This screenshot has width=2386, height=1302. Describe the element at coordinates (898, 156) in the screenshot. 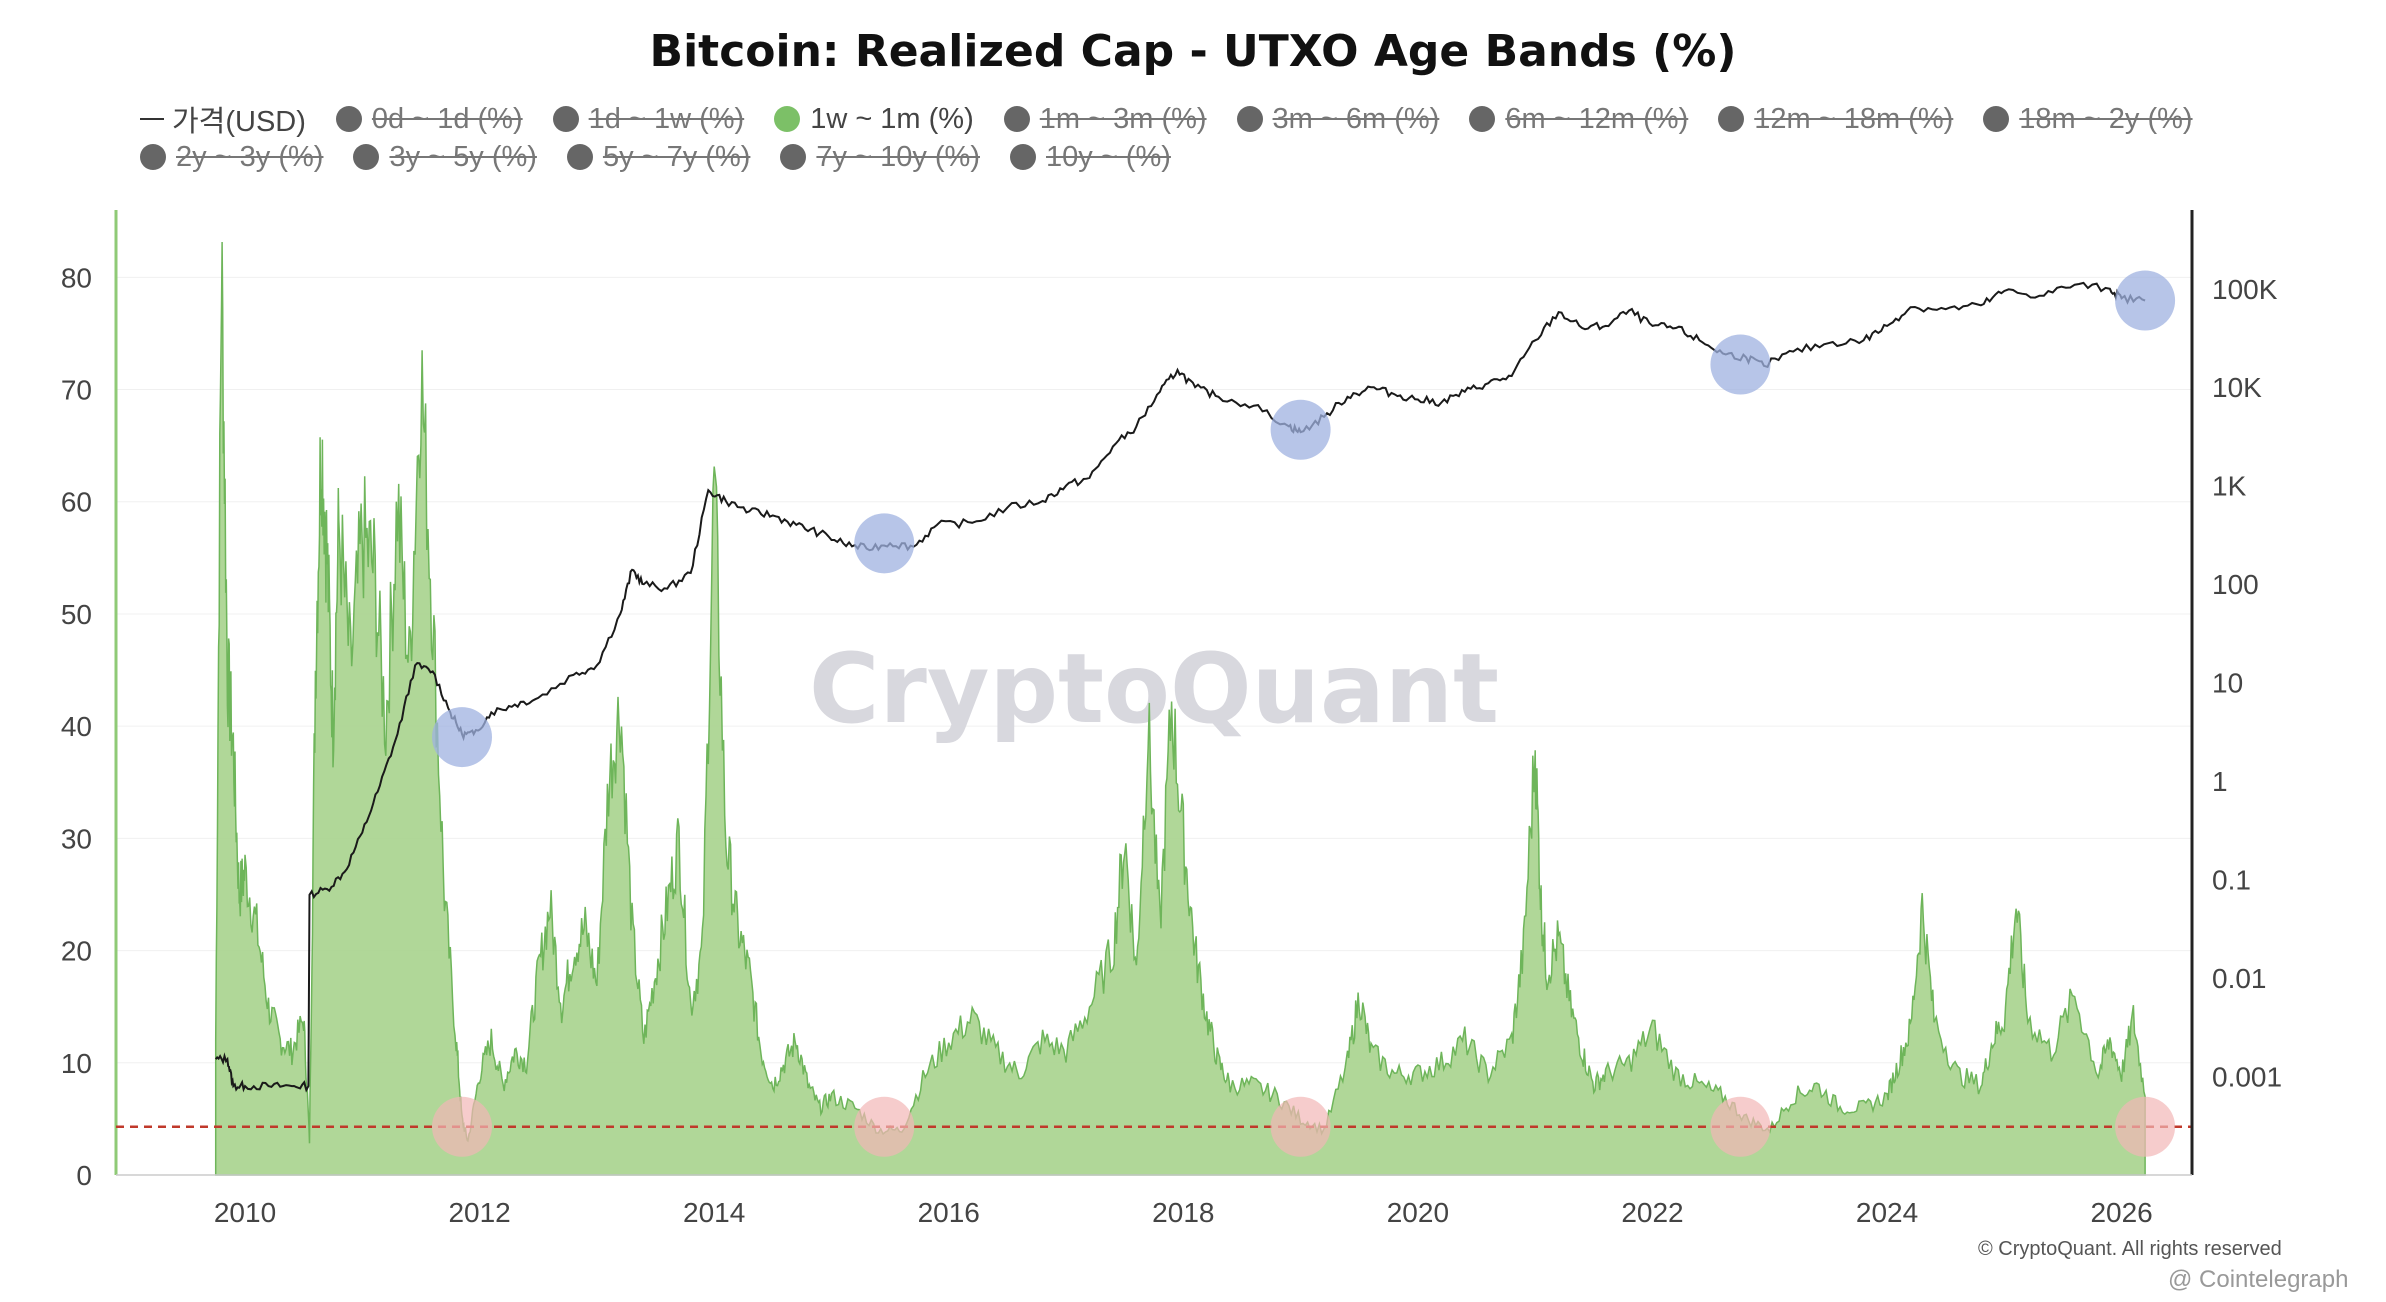

I see `legend-label: 7y ~ 10y (%)` at that location.